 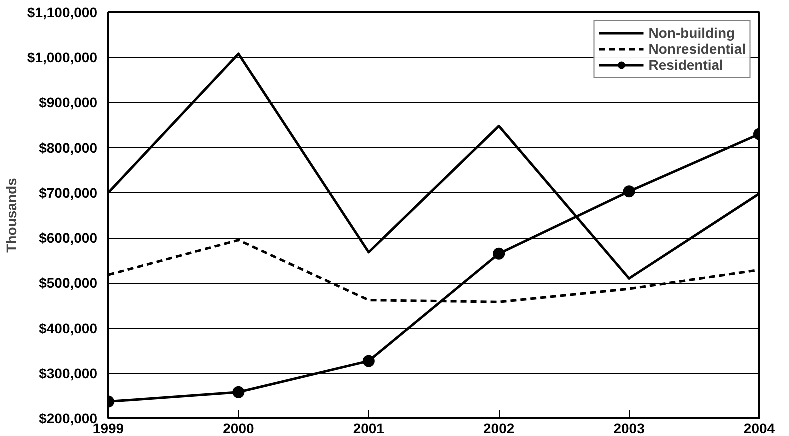 What do you see at coordinates (62, 12) in the screenshot?
I see `y-tick-label: $1,100,000` at bounding box center [62, 12].